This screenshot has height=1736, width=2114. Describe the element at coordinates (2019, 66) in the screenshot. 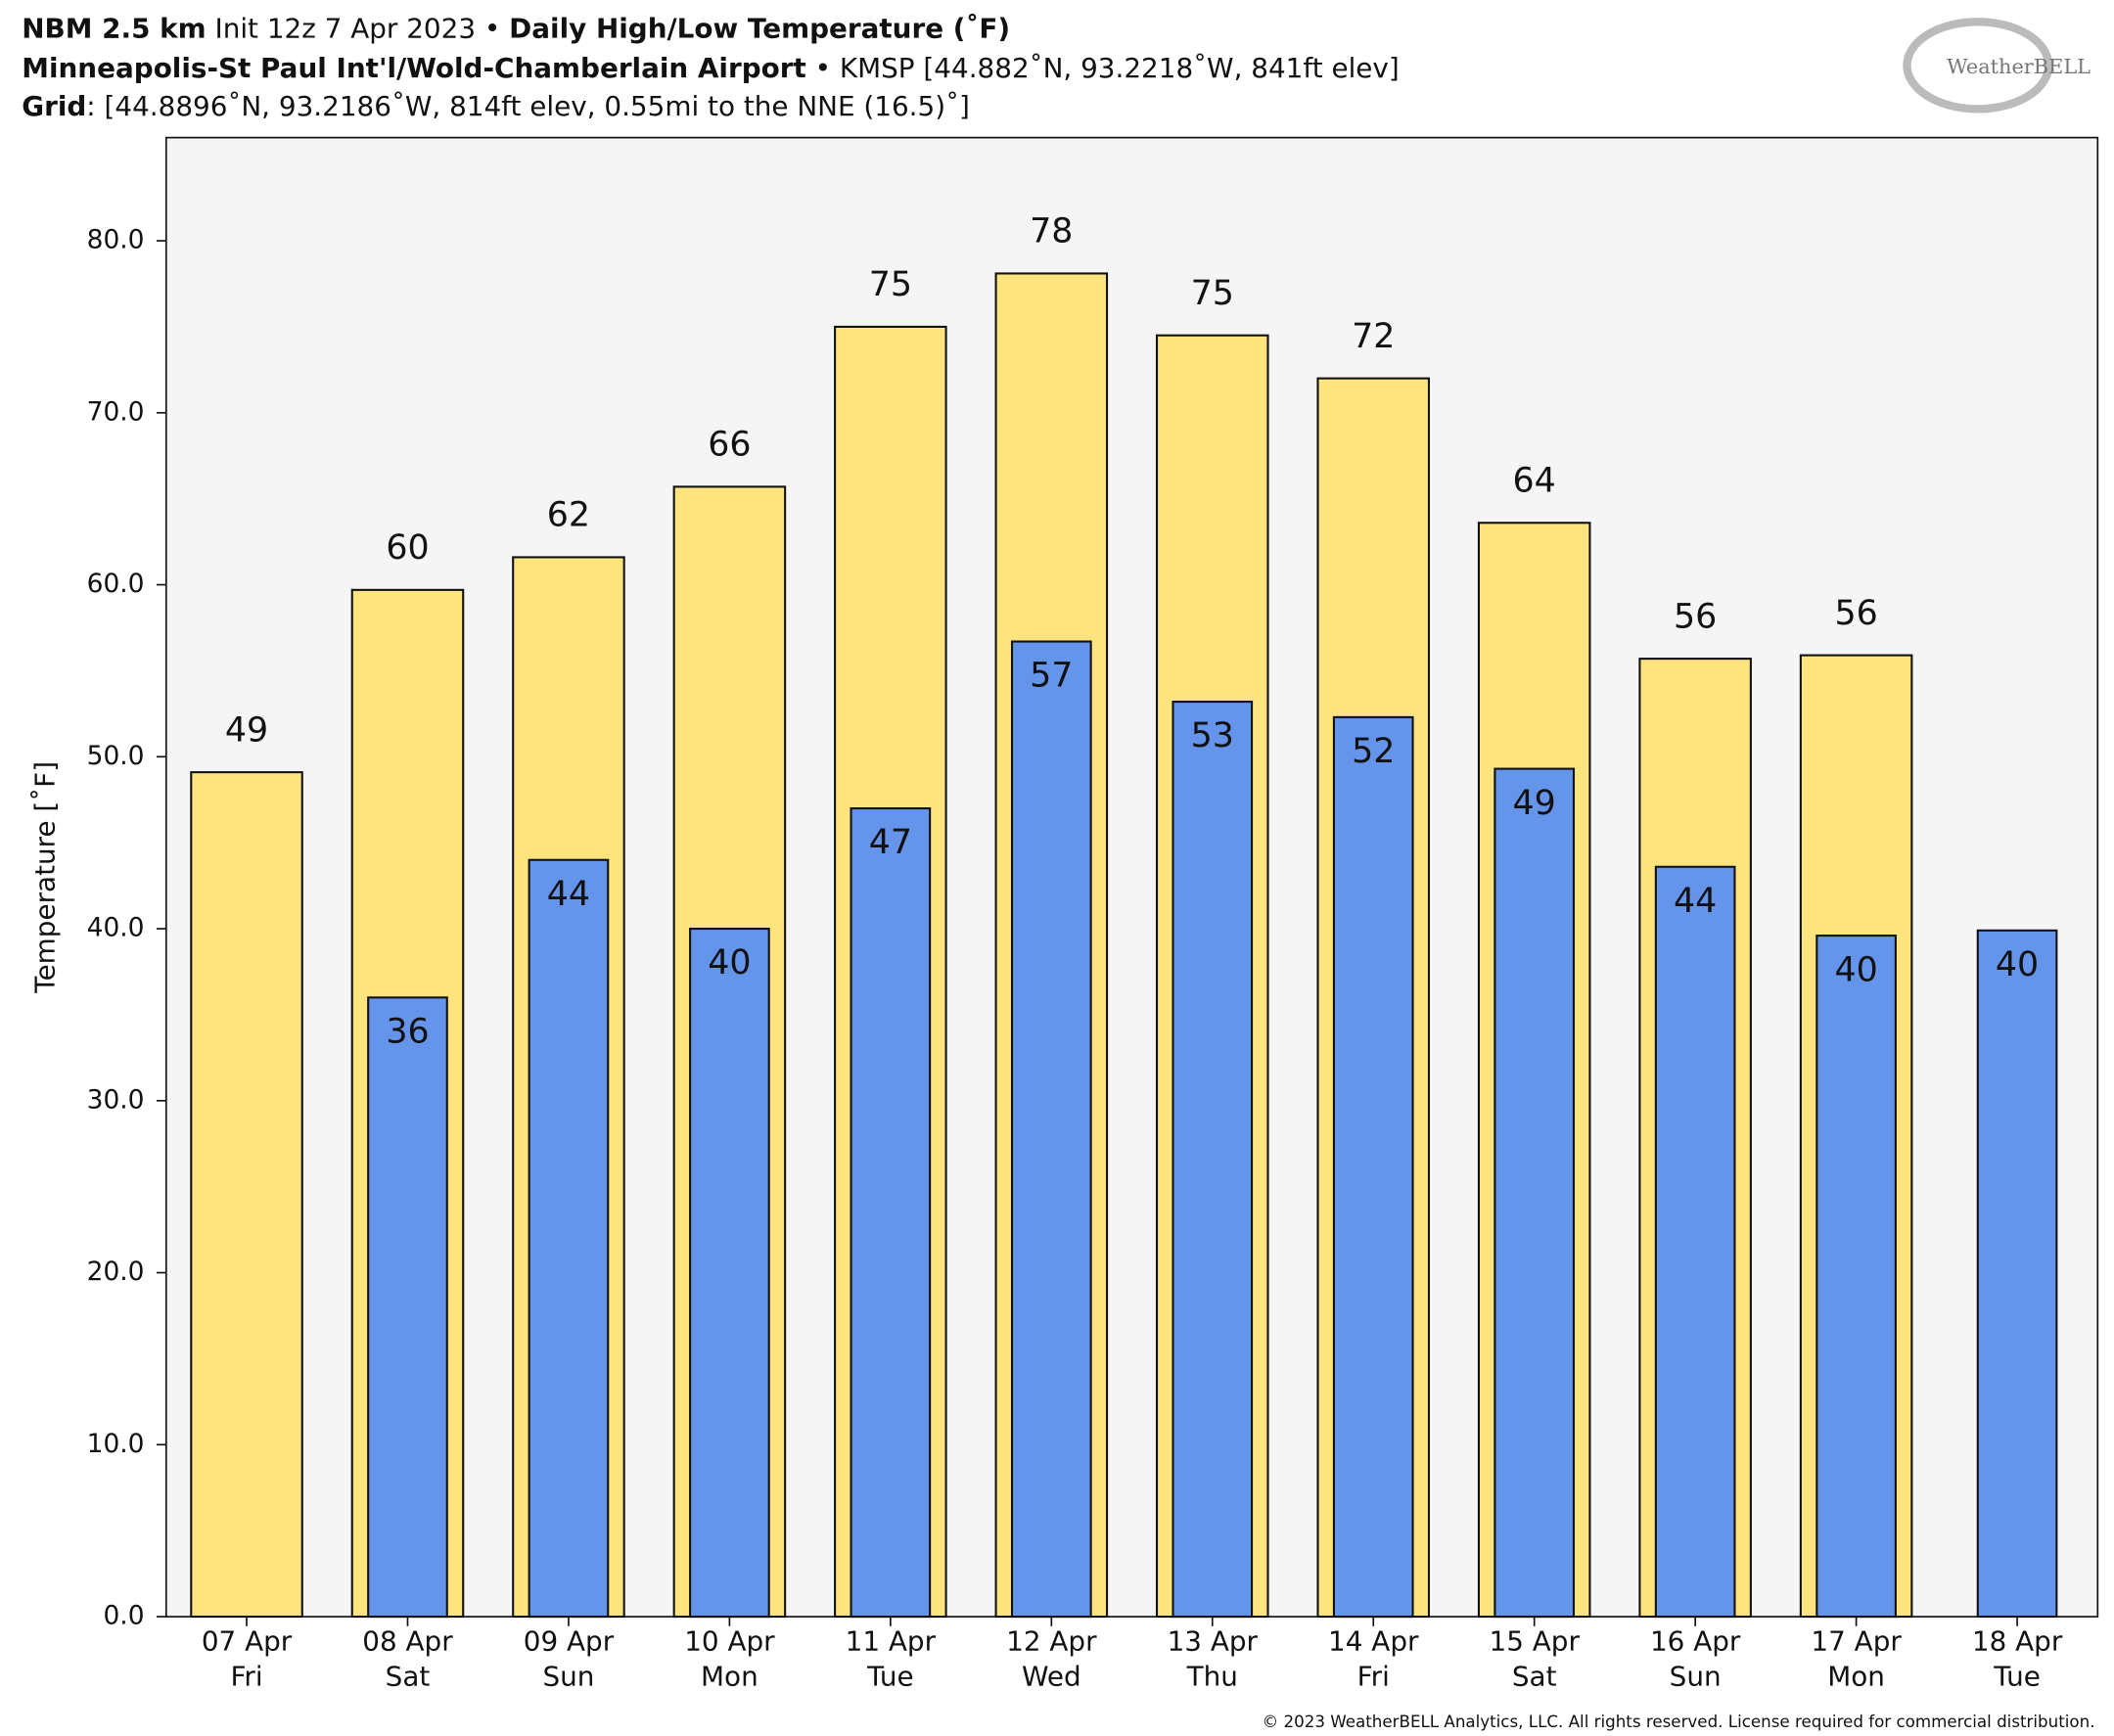

I see `logo: WeatherBELL` at that location.